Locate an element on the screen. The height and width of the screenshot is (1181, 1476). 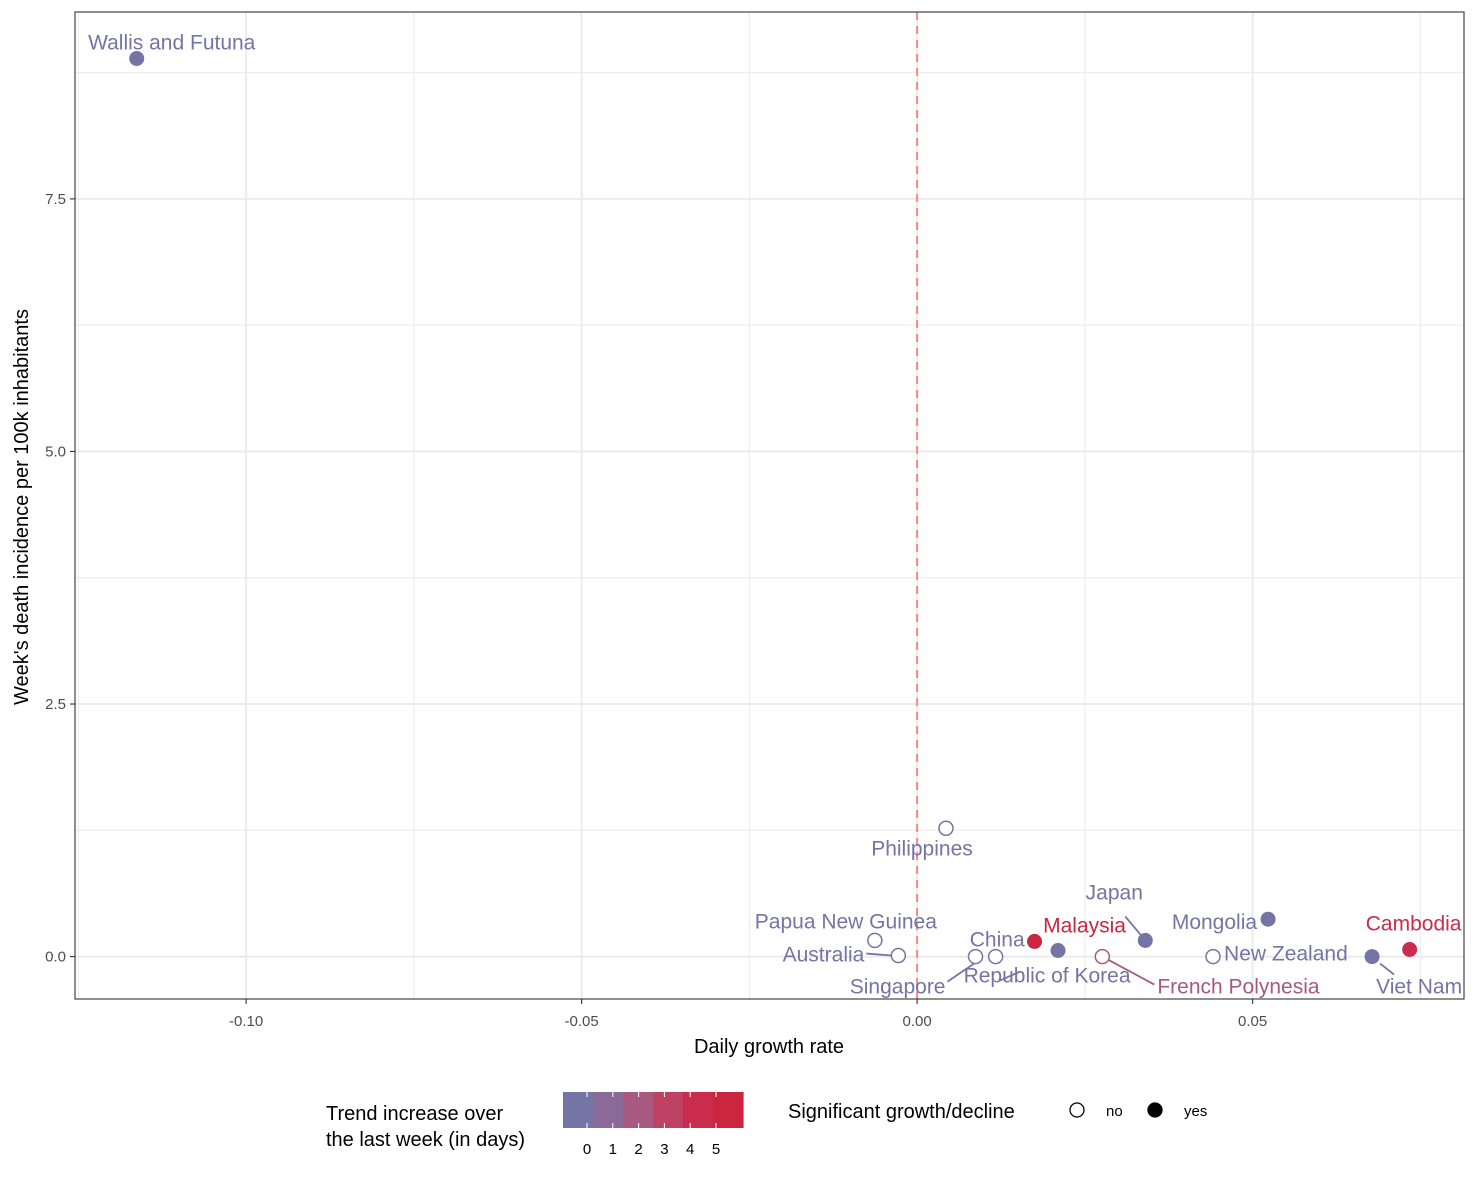
color-legend-title-line-2: the last week (in days) is located at coordinates (425, 1140).